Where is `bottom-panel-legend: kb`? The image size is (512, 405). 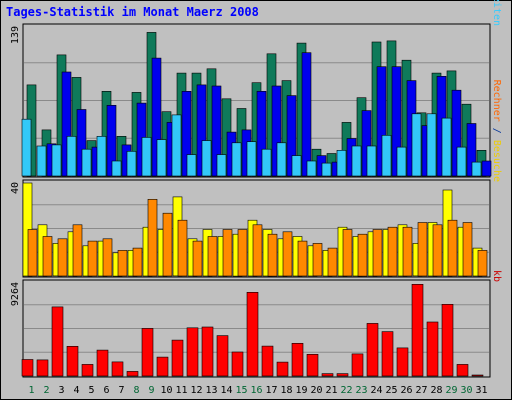 bottom-panel-legend: kb is located at coordinates (496, 276).